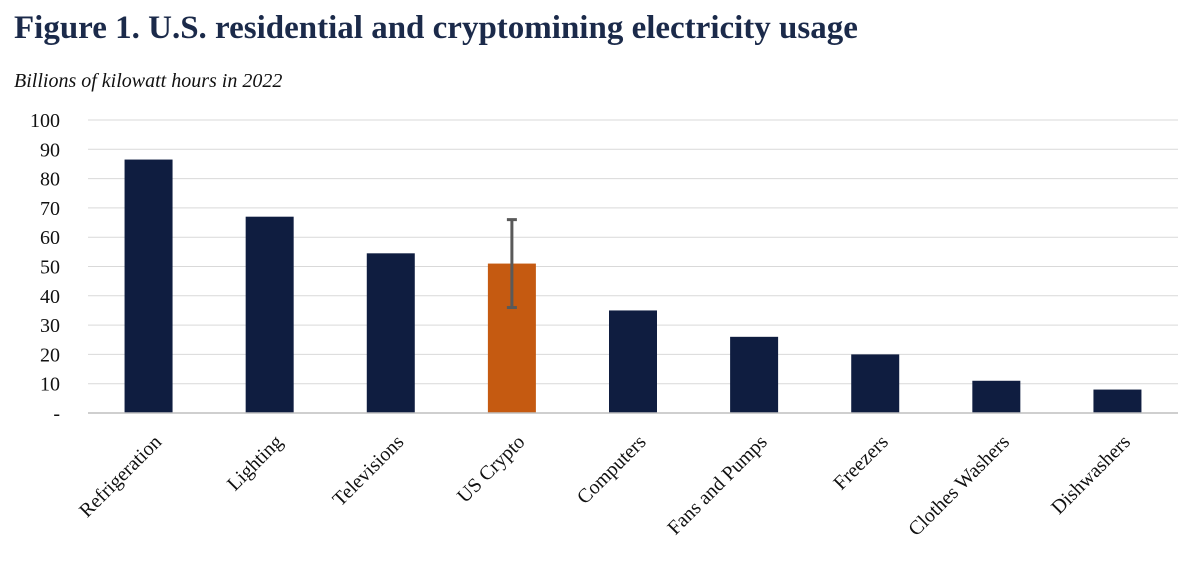 This screenshot has height=567, width=1200. Describe the element at coordinates (56, 414) in the screenshot. I see `y-tick-label: -` at that location.